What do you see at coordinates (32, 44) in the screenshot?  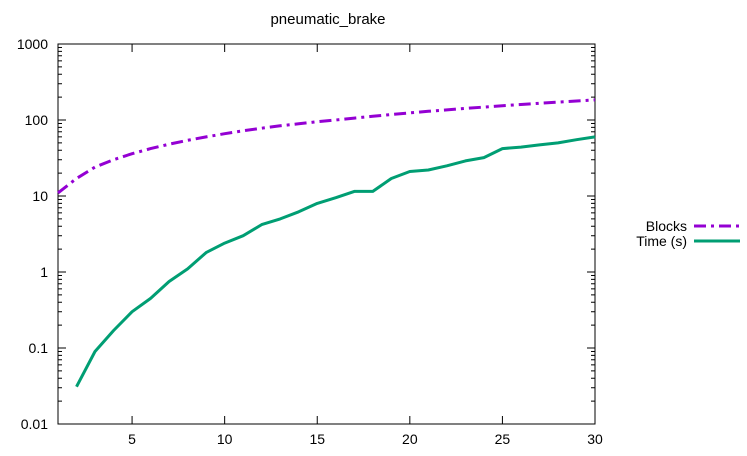 I see `y-tick-label: 1000` at bounding box center [32, 44].